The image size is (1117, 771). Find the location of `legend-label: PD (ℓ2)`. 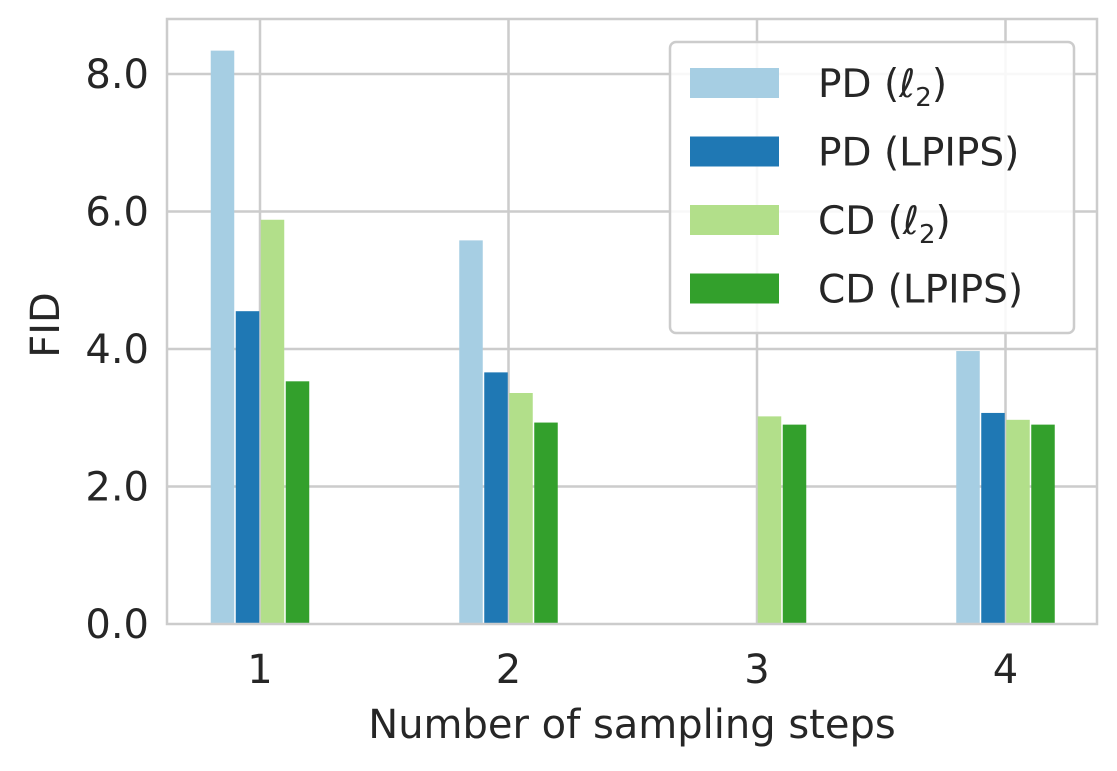

legend-label: PD (ℓ2) is located at coordinates (882, 87).